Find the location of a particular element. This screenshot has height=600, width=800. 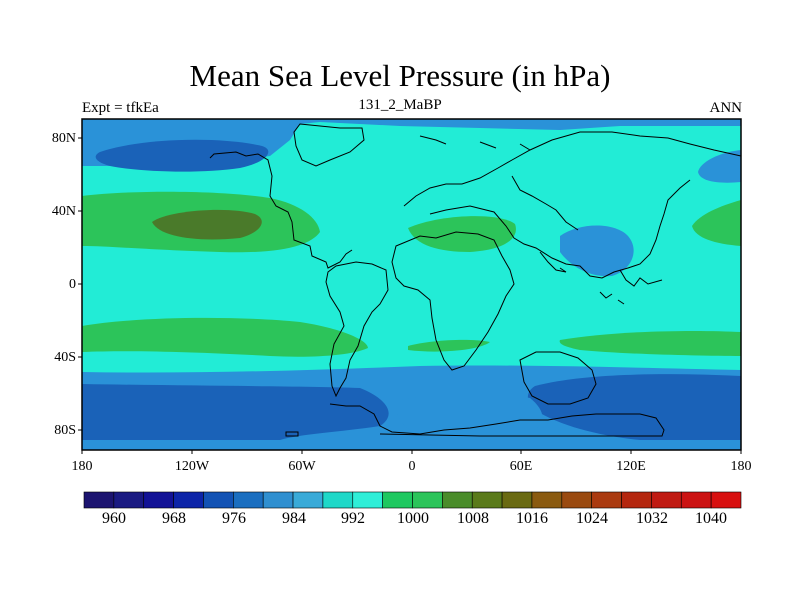

lat-label-40s: 40S is located at coordinates (65, 357).